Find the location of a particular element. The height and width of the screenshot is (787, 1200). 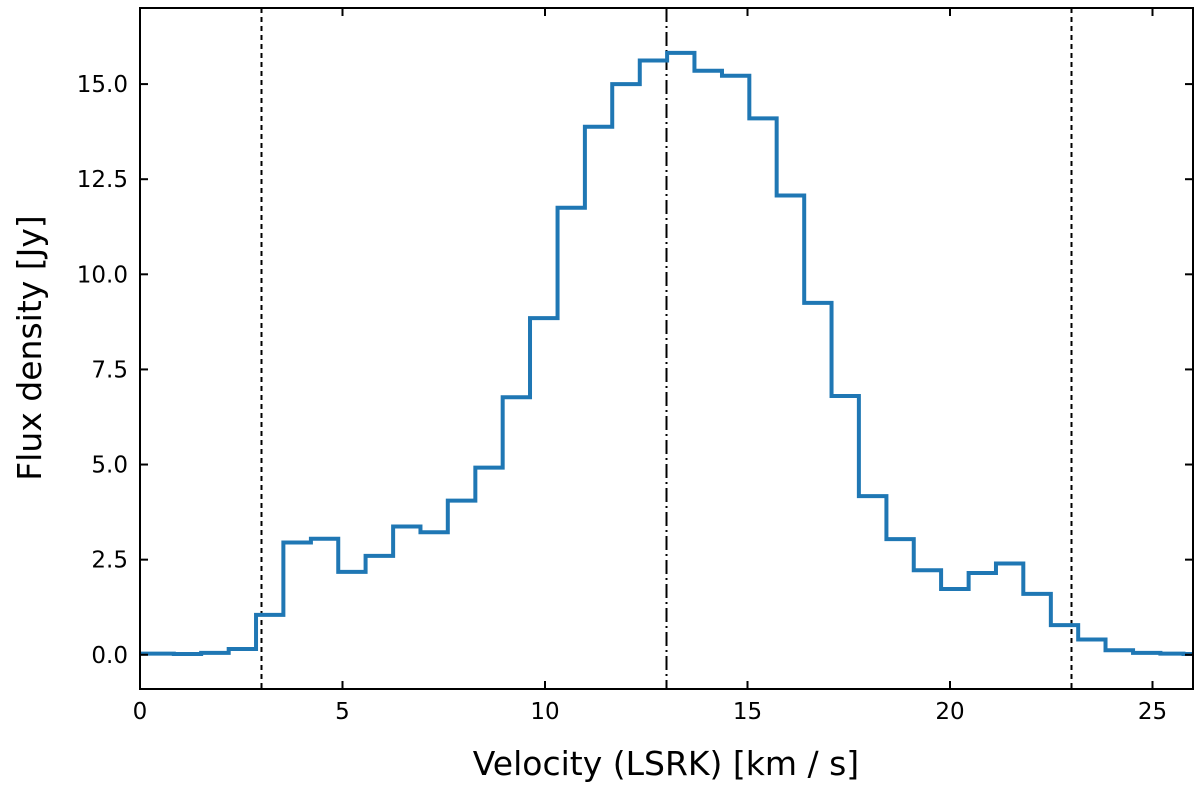

x-tick-label: 0 is located at coordinates (140, 712).